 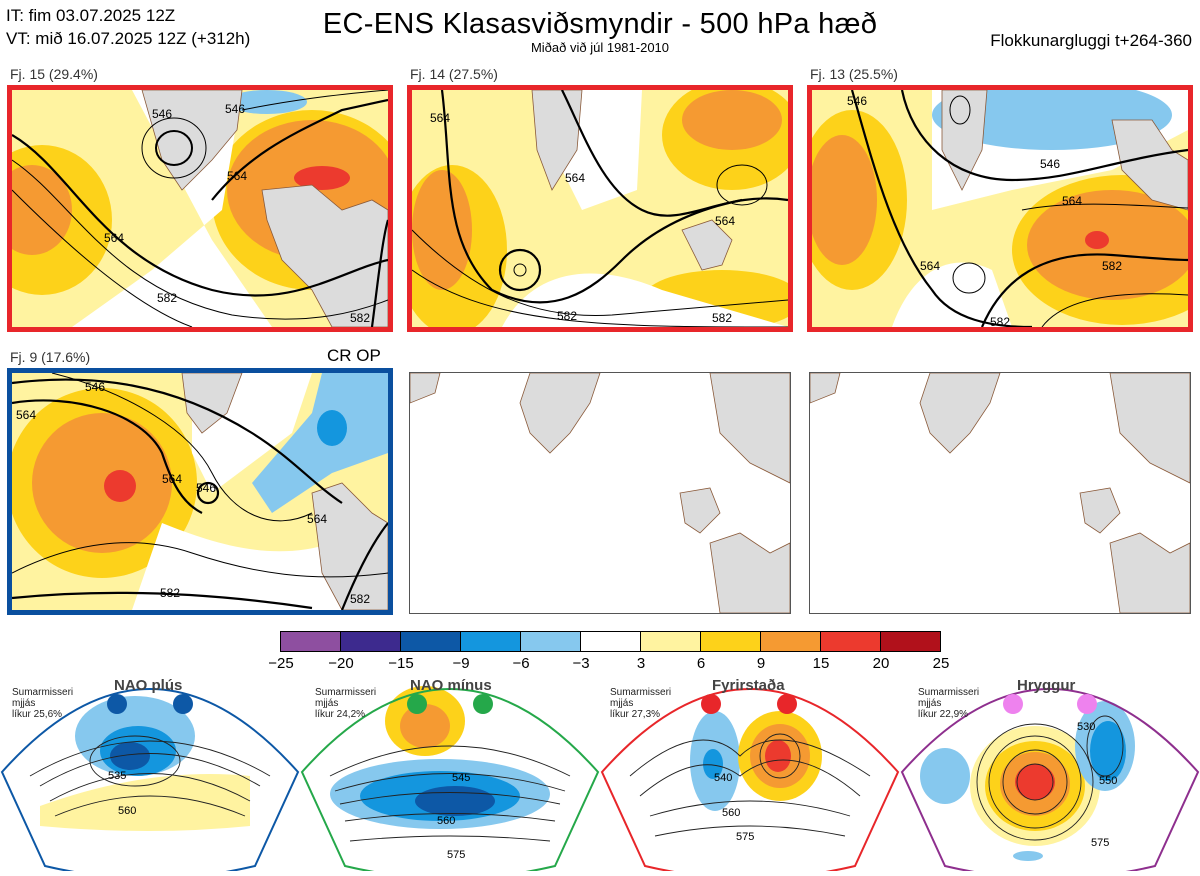 What do you see at coordinates (941, 663) in the screenshot?
I see `colorbar-tick-label: 25` at bounding box center [941, 663].